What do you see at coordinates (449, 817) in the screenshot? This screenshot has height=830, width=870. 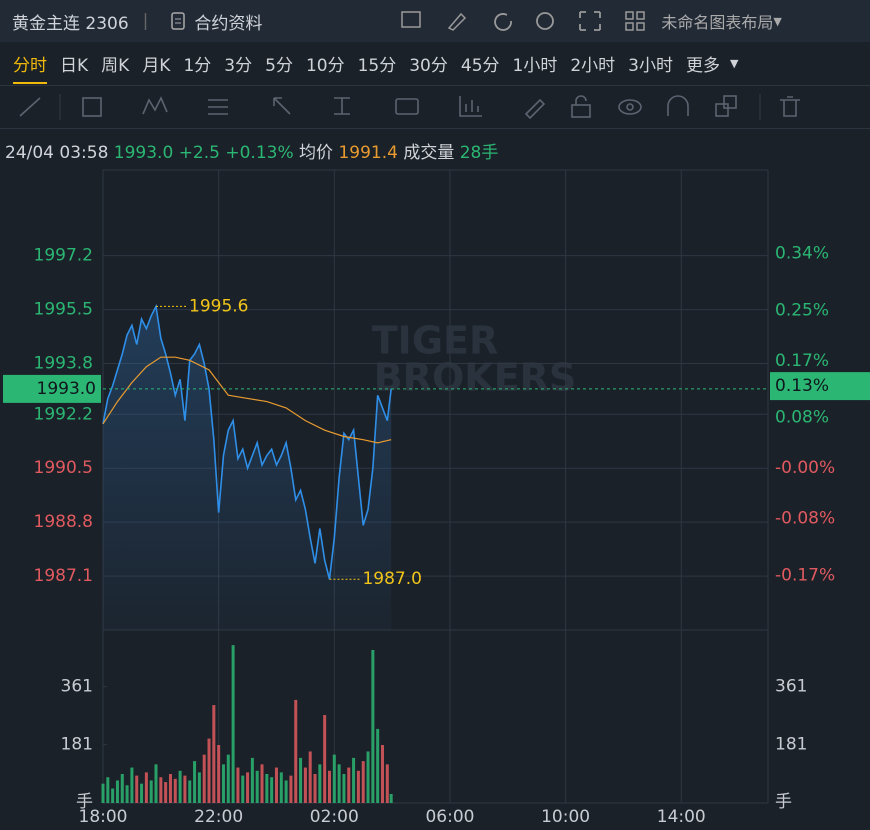 I see `x-tick-label: 06:00` at bounding box center [449, 817].